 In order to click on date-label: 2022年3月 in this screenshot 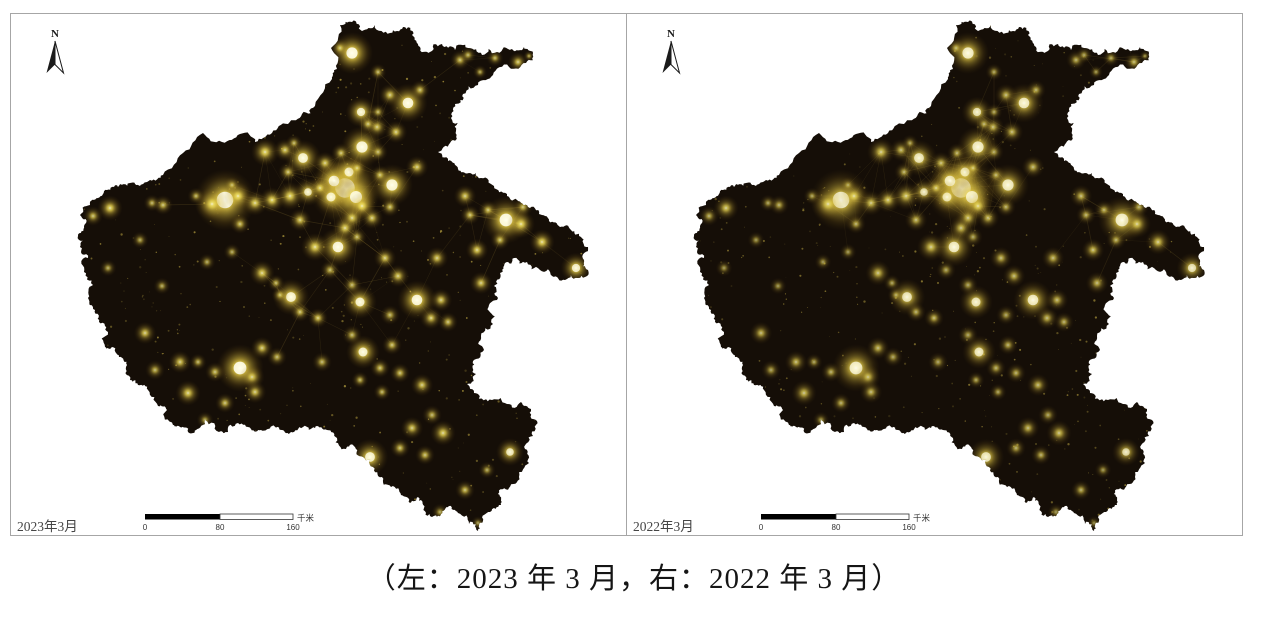, I will do `click(663, 526)`.